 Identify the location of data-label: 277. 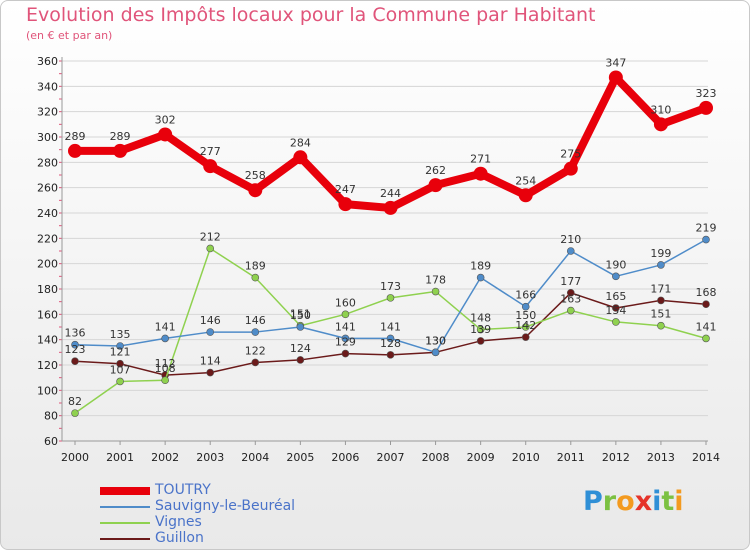
(210, 151).